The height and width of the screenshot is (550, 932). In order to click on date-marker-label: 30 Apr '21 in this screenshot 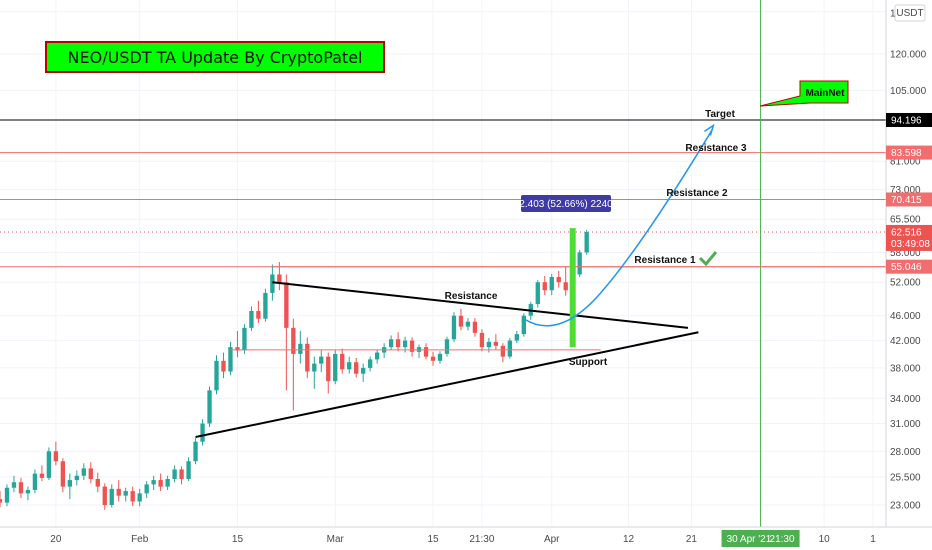, I will do `click(749, 539)`.